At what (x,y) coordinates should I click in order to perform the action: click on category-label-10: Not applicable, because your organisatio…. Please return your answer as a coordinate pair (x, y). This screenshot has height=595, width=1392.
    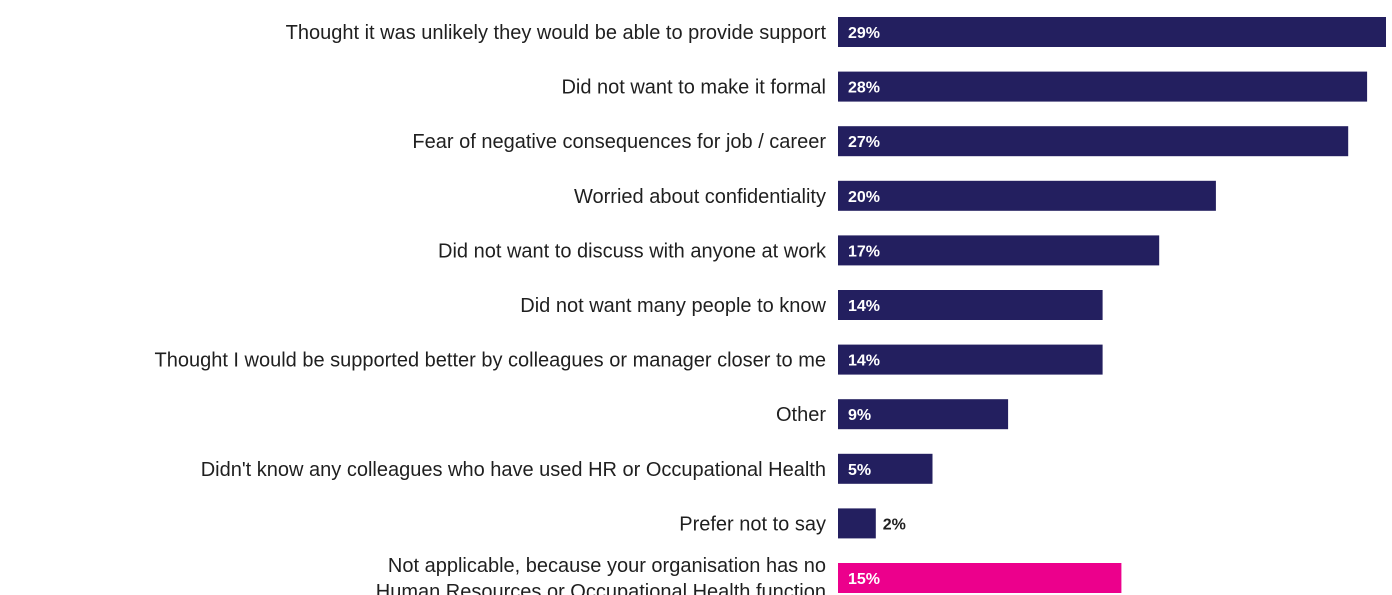
    Looking at the image, I should click on (601, 575).